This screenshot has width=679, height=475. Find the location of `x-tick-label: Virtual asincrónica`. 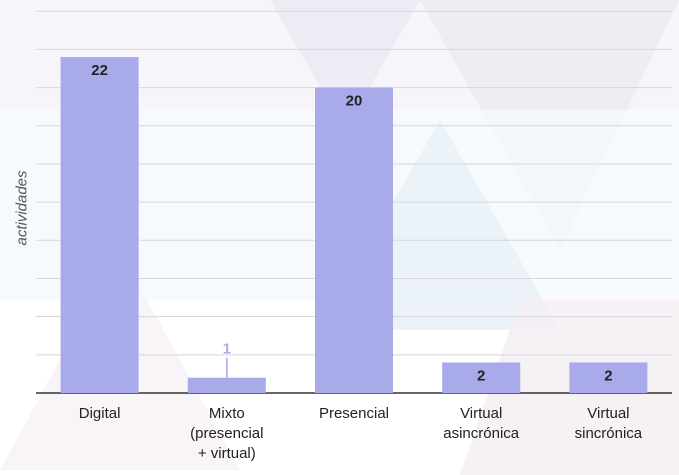

x-tick-label: Virtual asincrónica is located at coordinates (481, 423).